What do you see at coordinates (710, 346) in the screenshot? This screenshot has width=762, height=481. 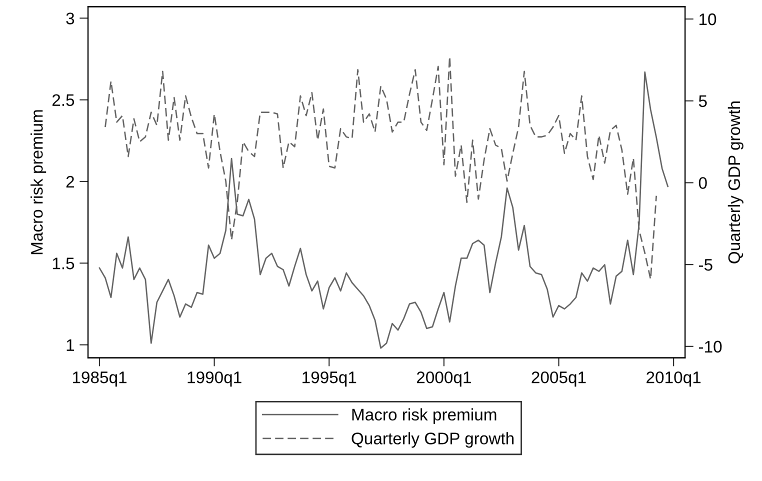 I see `y2-tick-label: -10` at bounding box center [710, 346].